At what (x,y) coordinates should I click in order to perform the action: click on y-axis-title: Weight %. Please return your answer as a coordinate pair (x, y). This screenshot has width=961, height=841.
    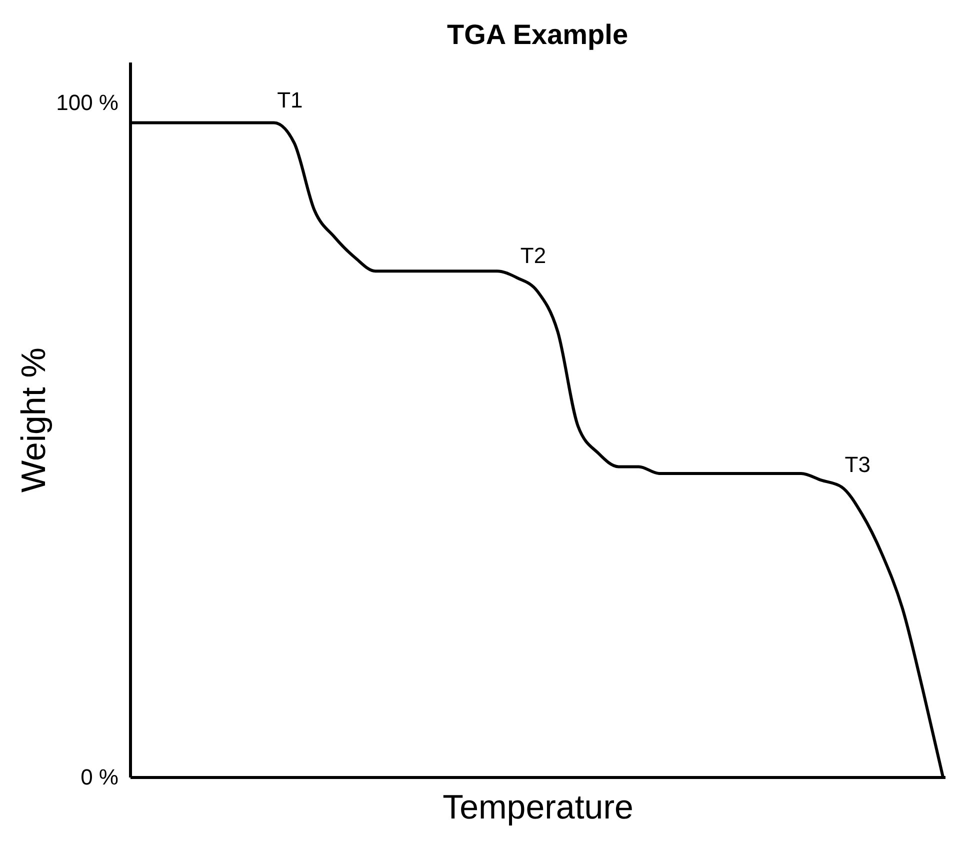
    Looking at the image, I should click on (34, 420).